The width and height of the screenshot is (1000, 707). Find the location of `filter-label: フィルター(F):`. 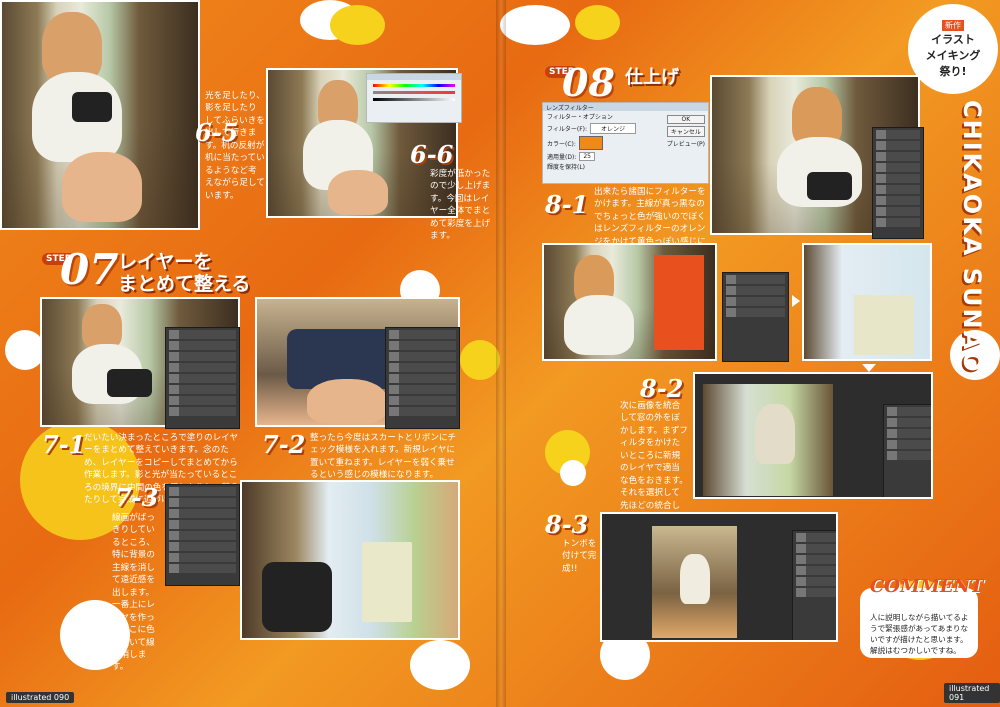

filter-label: フィルター(F): is located at coordinates (567, 129).